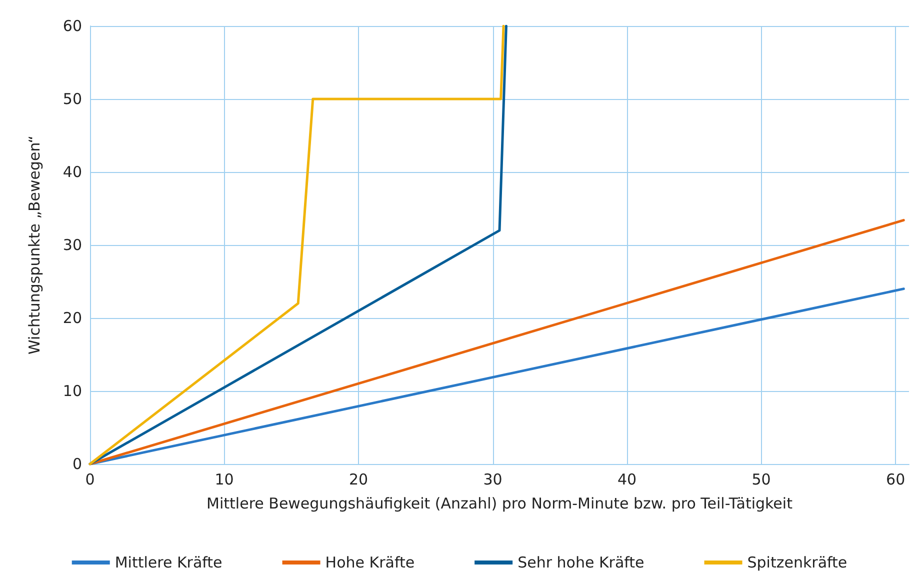  What do you see at coordinates (896, 479) in the screenshot?
I see `x-tick-label: 60` at bounding box center [896, 479].